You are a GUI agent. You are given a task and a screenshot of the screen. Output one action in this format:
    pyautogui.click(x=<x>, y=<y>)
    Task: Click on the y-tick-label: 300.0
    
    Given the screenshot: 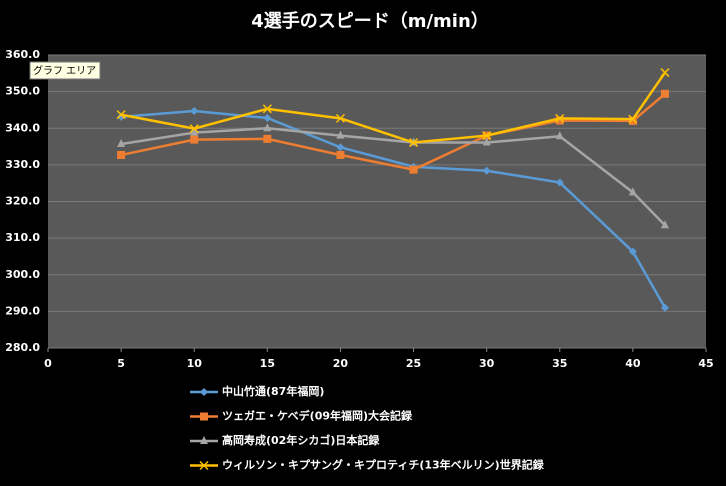 What is the action you would take?
    pyautogui.click(x=22, y=274)
    